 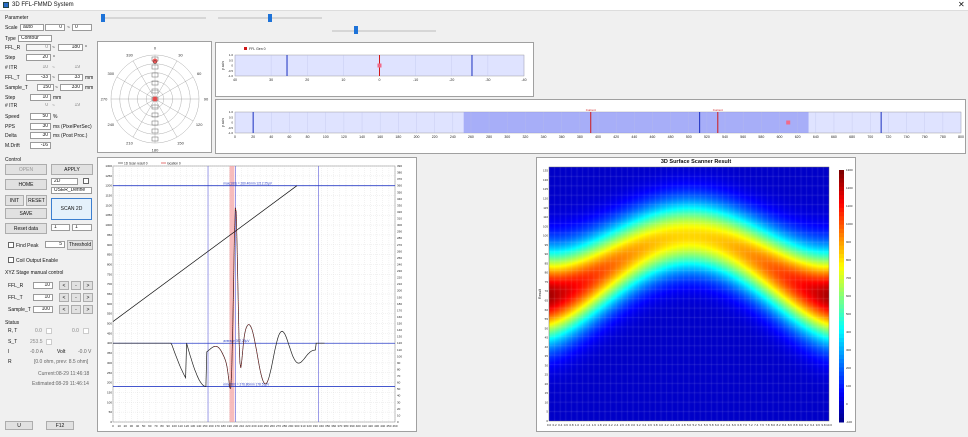 What do you see at coordinates (26, 169) in the screenshot?
I see `open-button: OPEN` at bounding box center [26, 169].